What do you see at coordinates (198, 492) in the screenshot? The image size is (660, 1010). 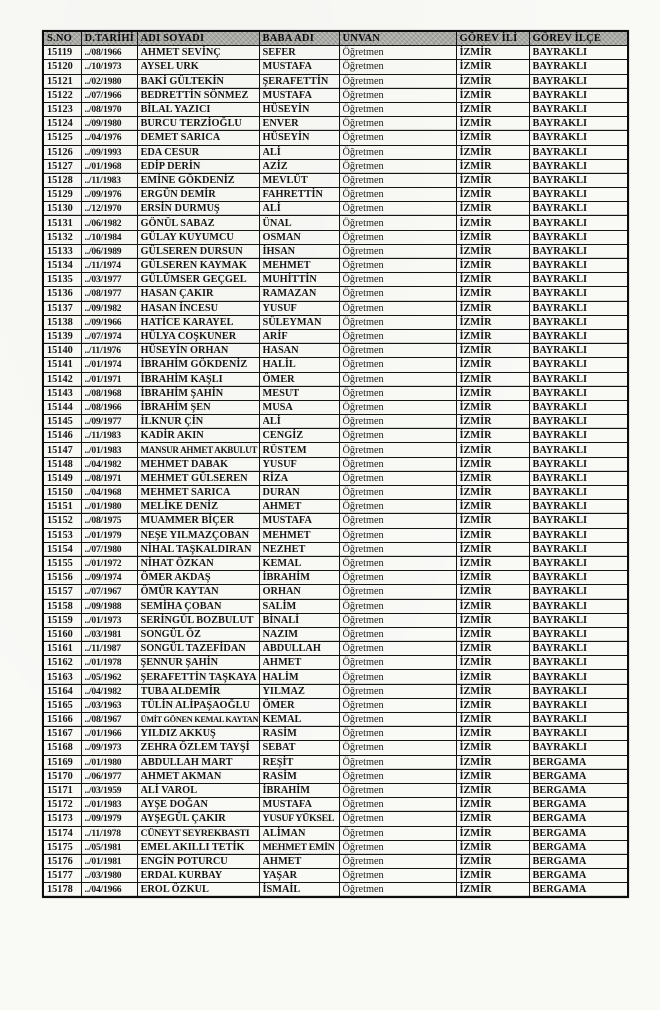 I see `cell-full-name: MEHMET SARICA` at bounding box center [198, 492].